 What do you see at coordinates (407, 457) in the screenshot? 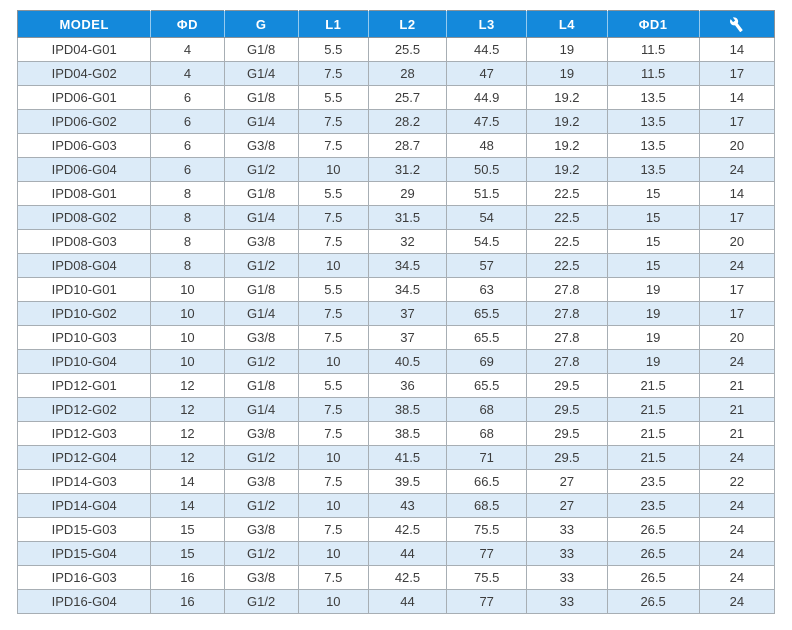
I see `cell-l2: 41.5` at bounding box center [407, 457].